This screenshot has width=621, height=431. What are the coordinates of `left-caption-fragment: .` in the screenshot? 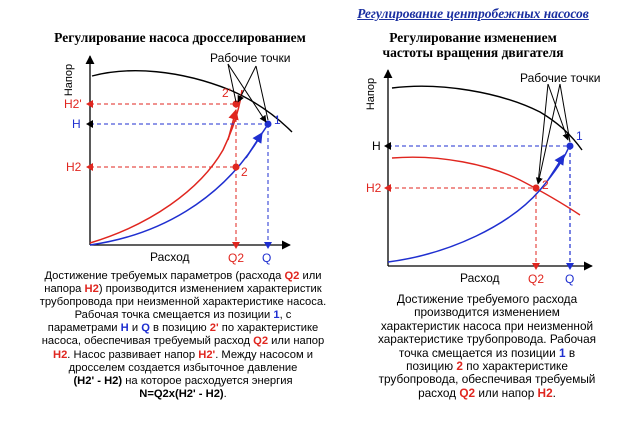 It's located at (225, 393).